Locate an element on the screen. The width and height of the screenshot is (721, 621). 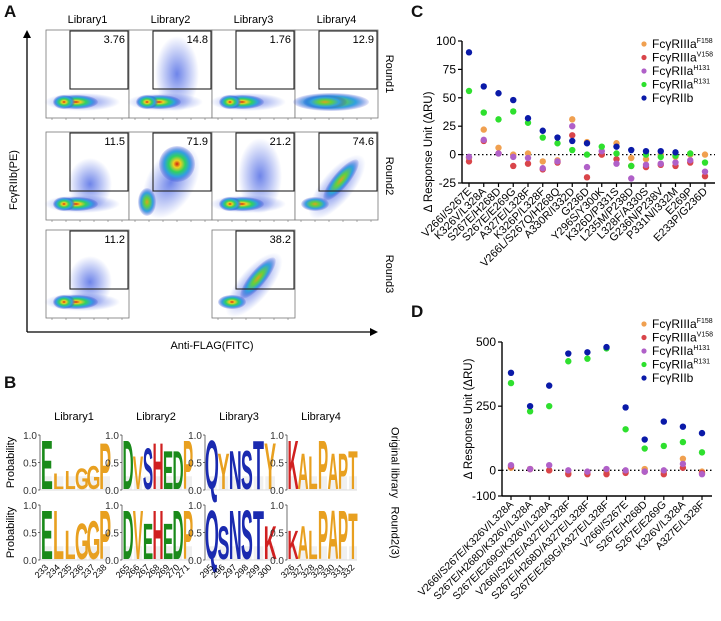
logo-letter: S is located at coordinates (224, 542).